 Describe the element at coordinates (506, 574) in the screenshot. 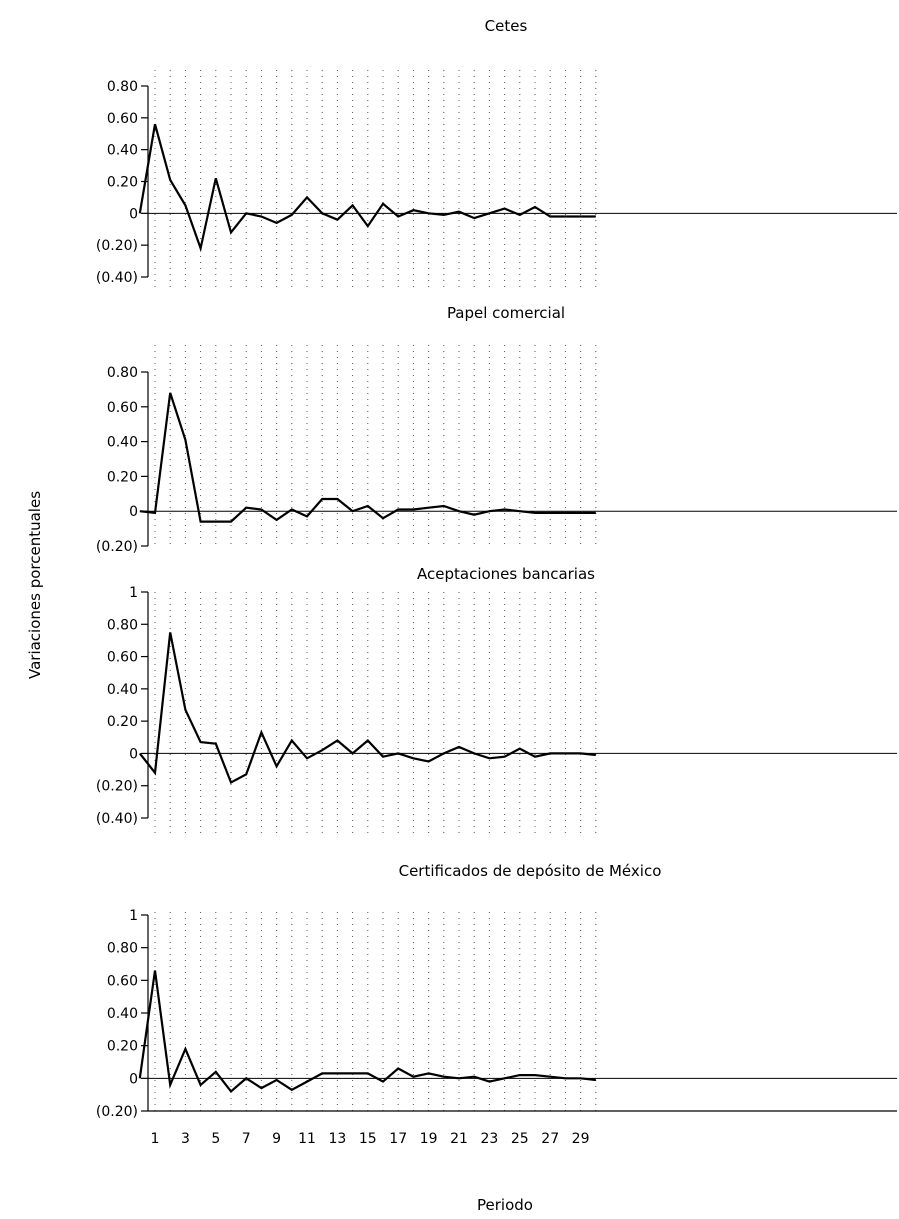

I see `panel-title: Aceptaciones bancarias` at that location.